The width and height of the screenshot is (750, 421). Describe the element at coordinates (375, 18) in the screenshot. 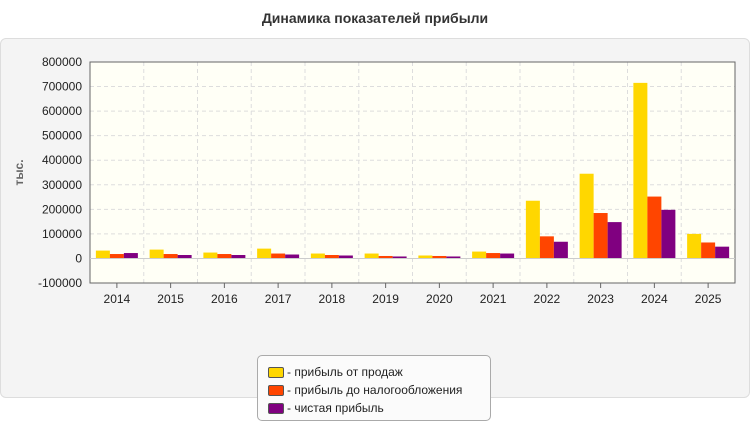

I see `chart-title: Динамика показателей прибыли` at that location.